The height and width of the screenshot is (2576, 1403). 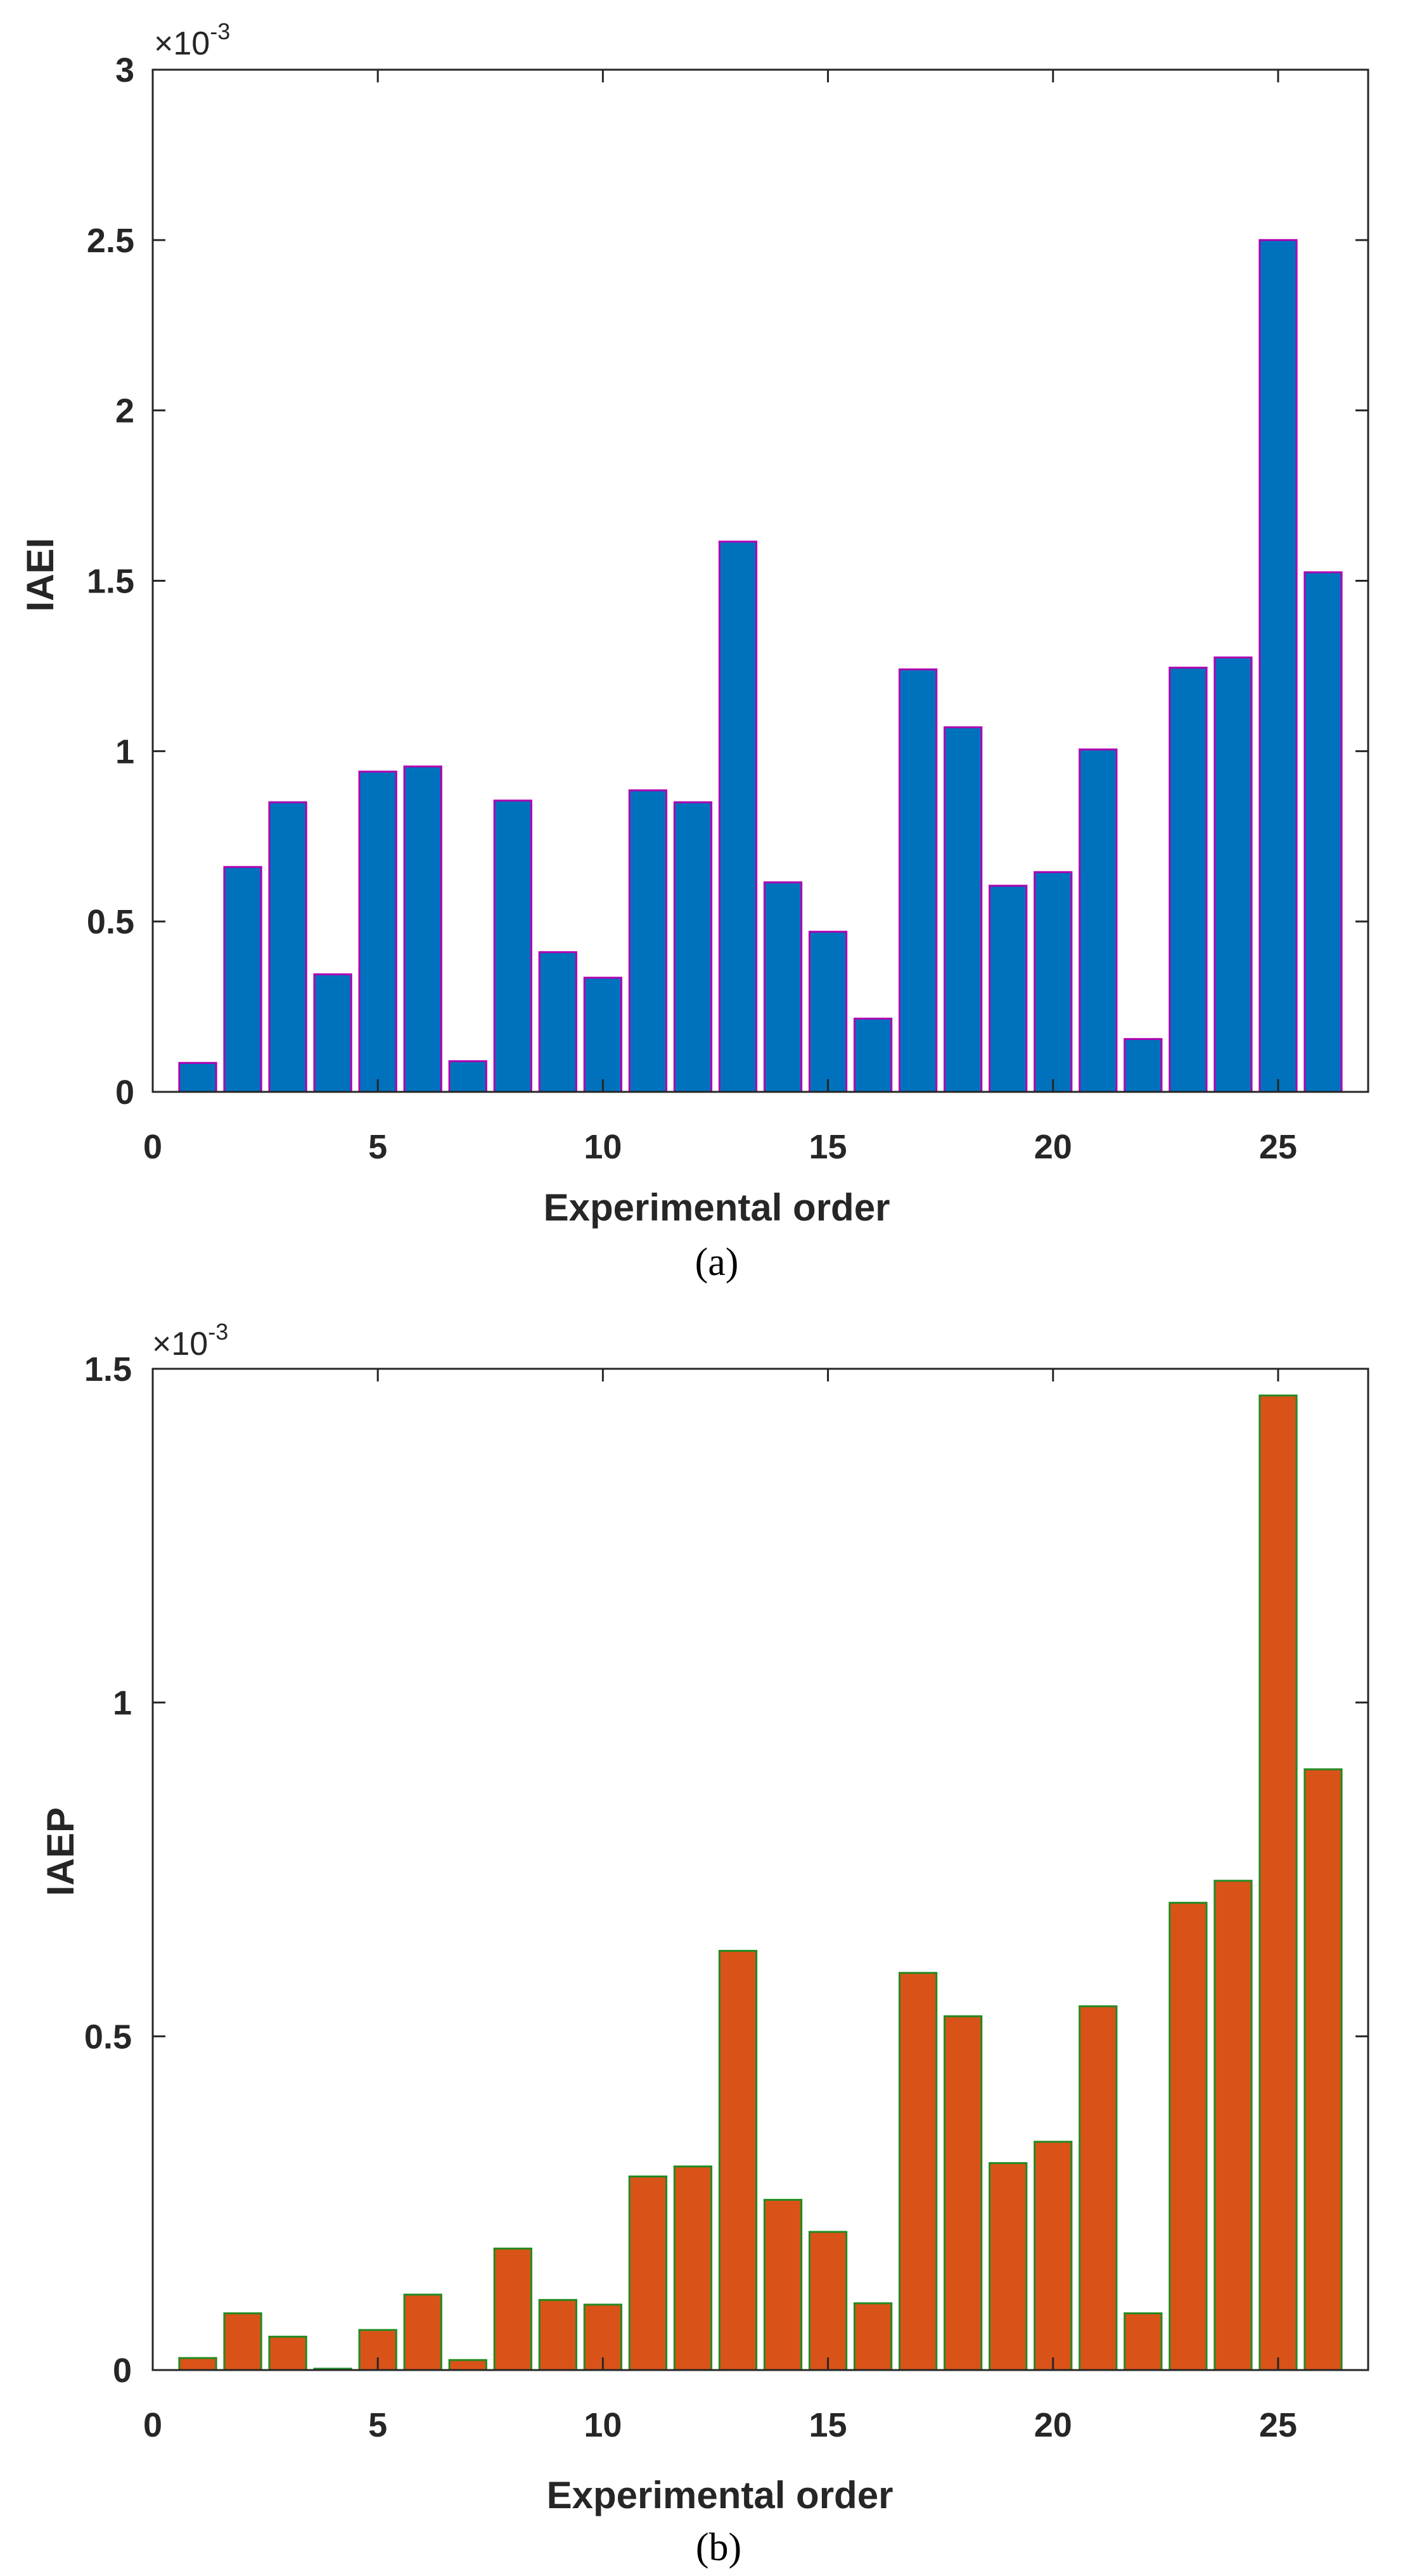 What do you see at coordinates (110, 241) in the screenshot?
I see `y-tick-label: 2.5` at bounding box center [110, 241].